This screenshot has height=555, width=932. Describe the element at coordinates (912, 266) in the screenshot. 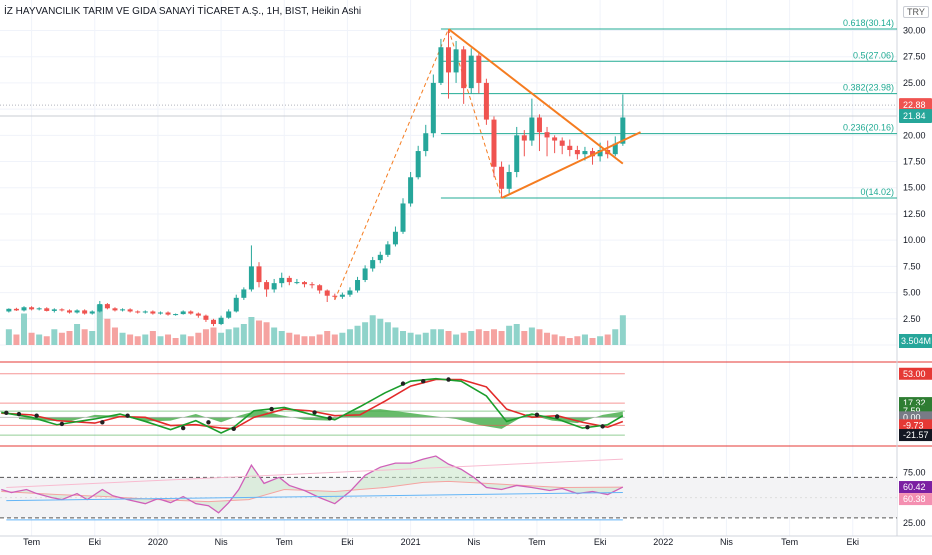

I see `price-tick-label: 7.50` at that location.